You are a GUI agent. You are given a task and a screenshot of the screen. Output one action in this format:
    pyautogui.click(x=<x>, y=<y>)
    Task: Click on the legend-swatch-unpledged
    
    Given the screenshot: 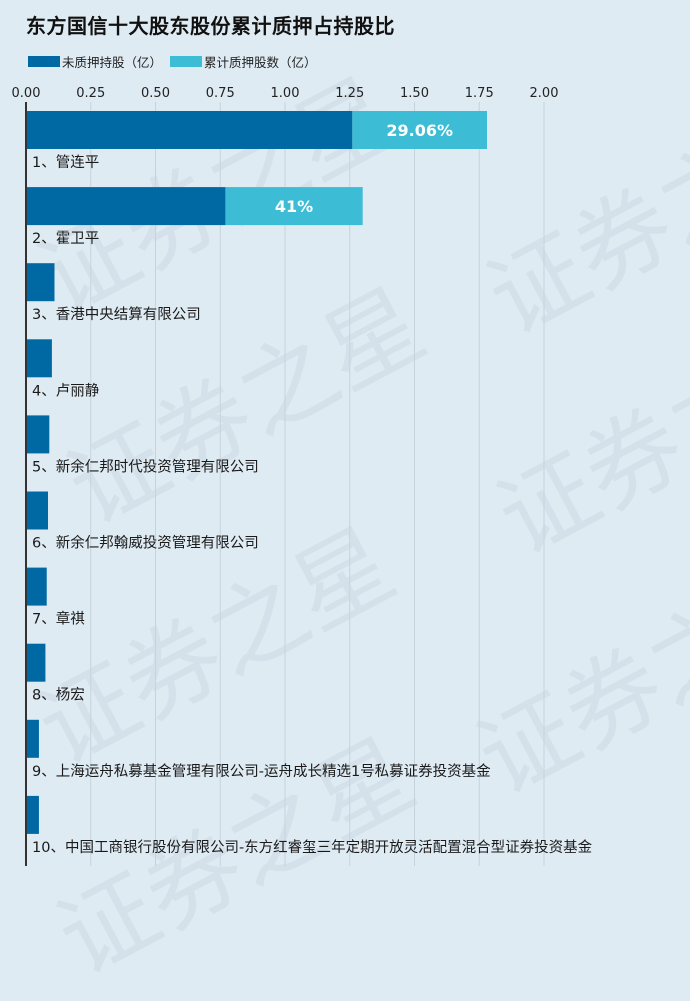 What is the action you would take?
    pyautogui.click(x=44, y=61)
    